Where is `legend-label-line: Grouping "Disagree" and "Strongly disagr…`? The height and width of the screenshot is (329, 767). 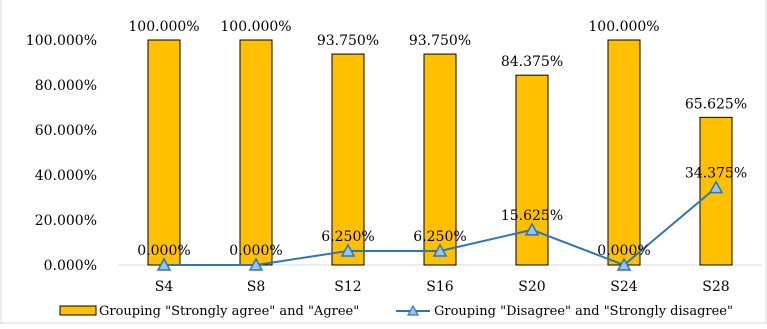 legend-label-line: Grouping "Disagree" and "Strongly disagr… is located at coordinates (583, 311).